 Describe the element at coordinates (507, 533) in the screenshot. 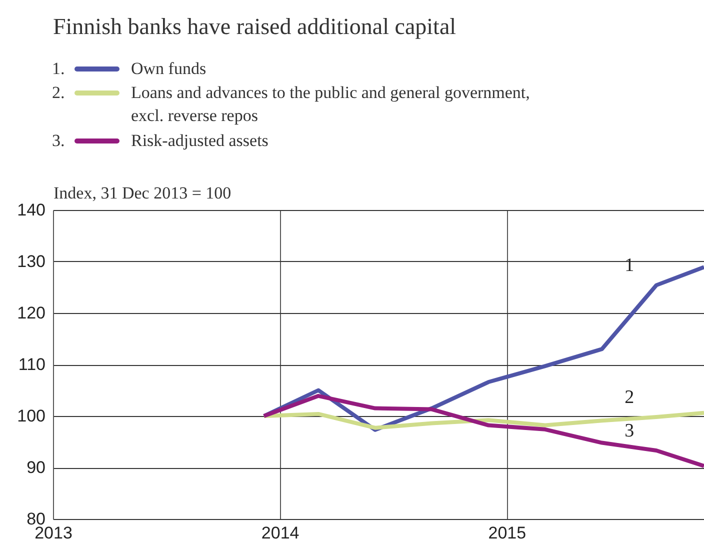

I see `x-tick-label: 2015` at that location.